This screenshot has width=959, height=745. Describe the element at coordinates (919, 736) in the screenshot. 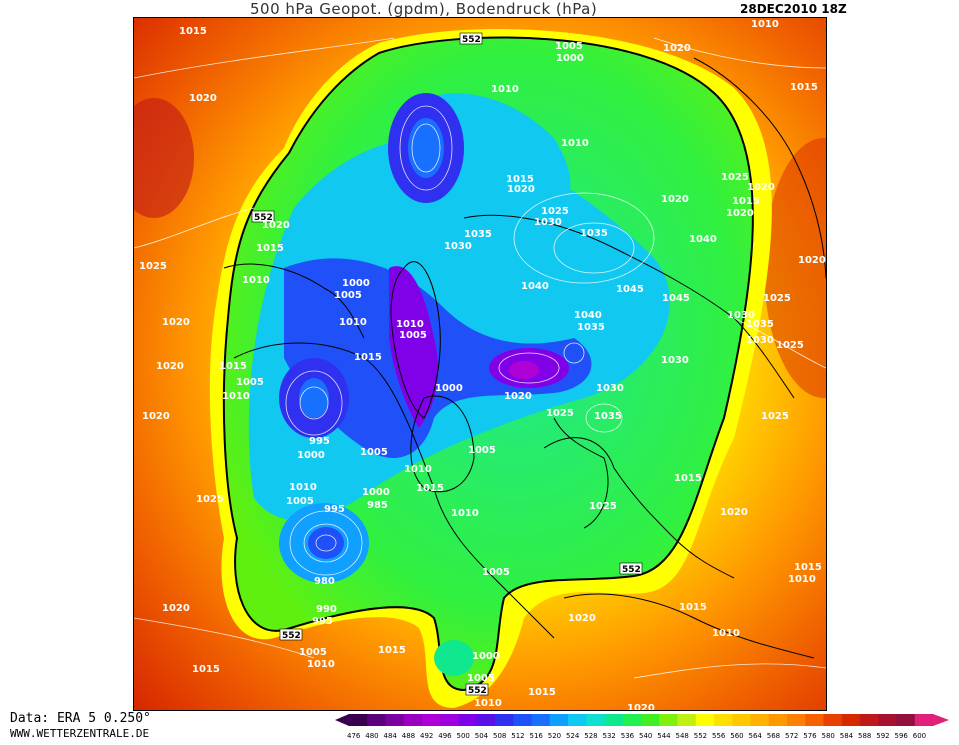

I see `scale-label: 600` at that location.